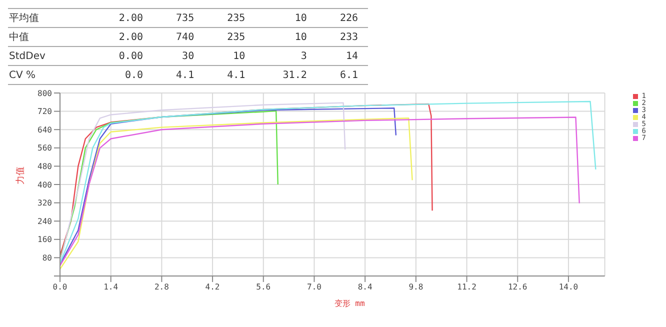 Image resolution: width=666 pixels, height=327 pixels. Describe the element at coordinates (45, 111) in the screenshot. I see `y-tick-label: 720` at that location.